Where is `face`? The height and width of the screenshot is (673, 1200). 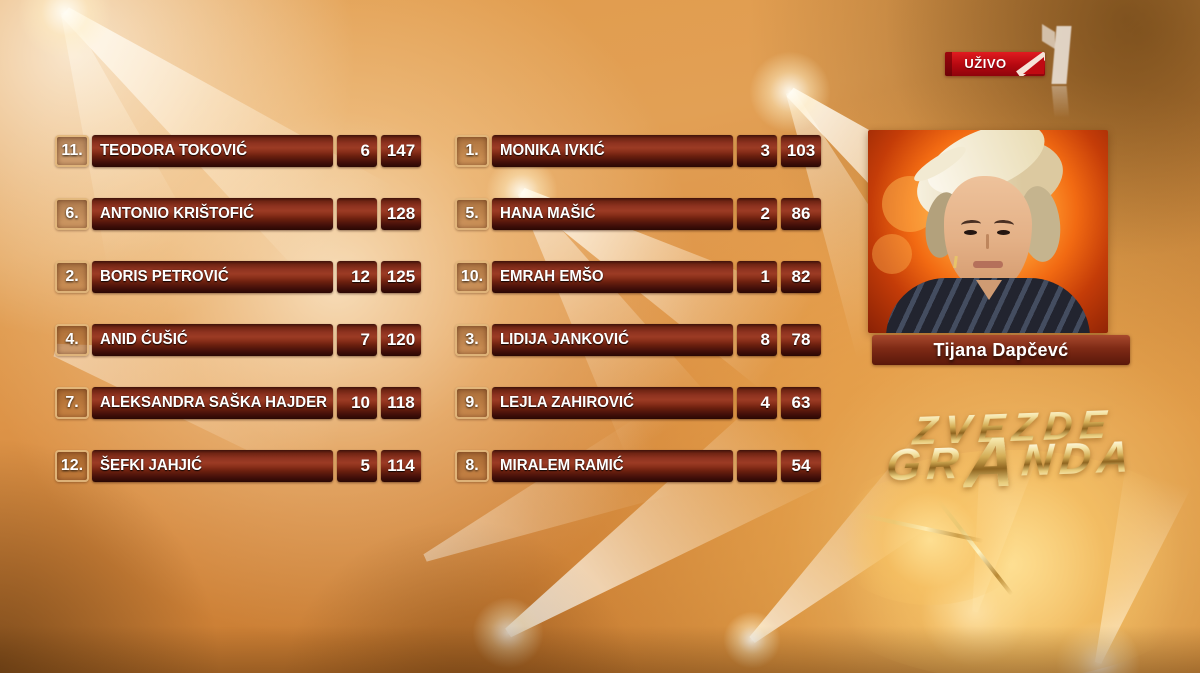 face is located at coordinates (988, 233).